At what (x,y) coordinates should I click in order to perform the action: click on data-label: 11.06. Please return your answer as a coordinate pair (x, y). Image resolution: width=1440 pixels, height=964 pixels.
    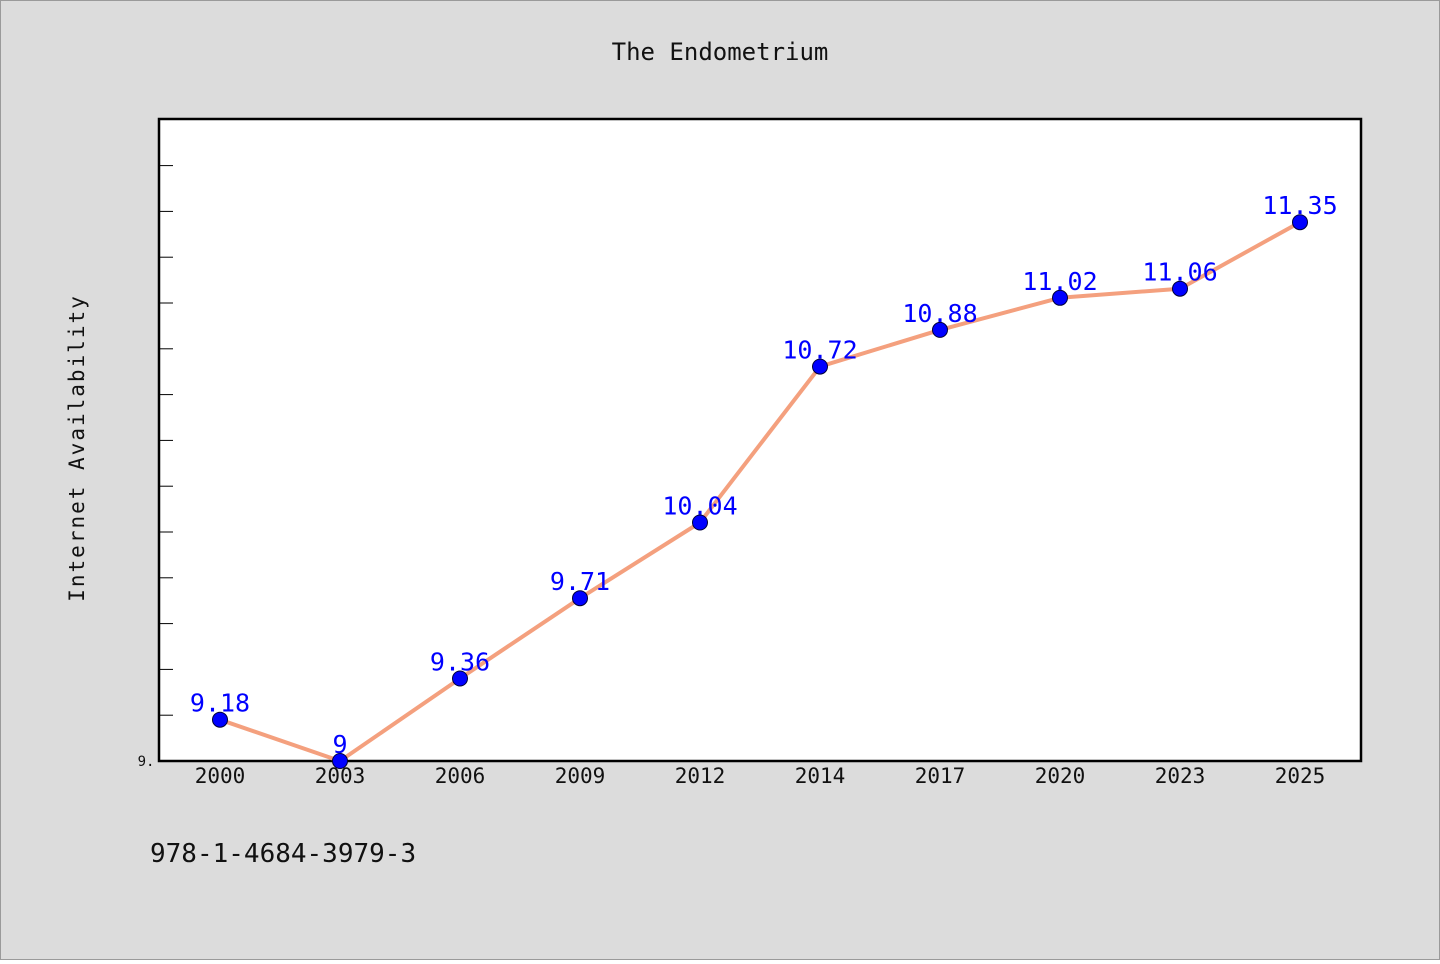
    Looking at the image, I should click on (1179, 272).